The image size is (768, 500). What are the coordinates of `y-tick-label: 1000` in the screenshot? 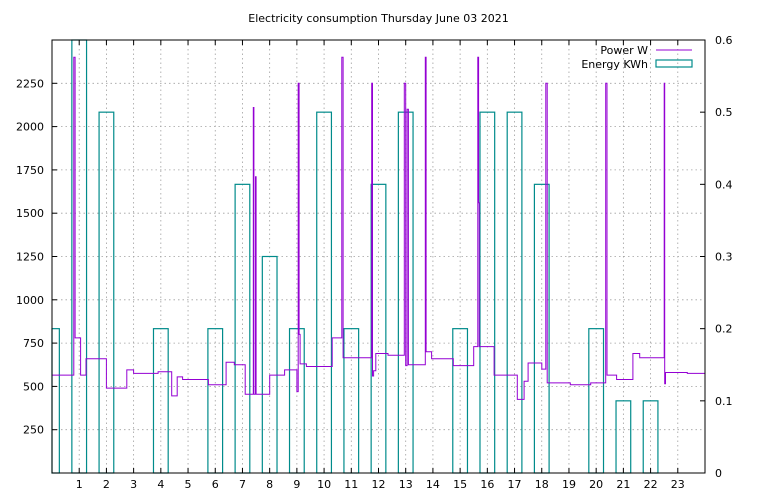 It's located at (30, 300).